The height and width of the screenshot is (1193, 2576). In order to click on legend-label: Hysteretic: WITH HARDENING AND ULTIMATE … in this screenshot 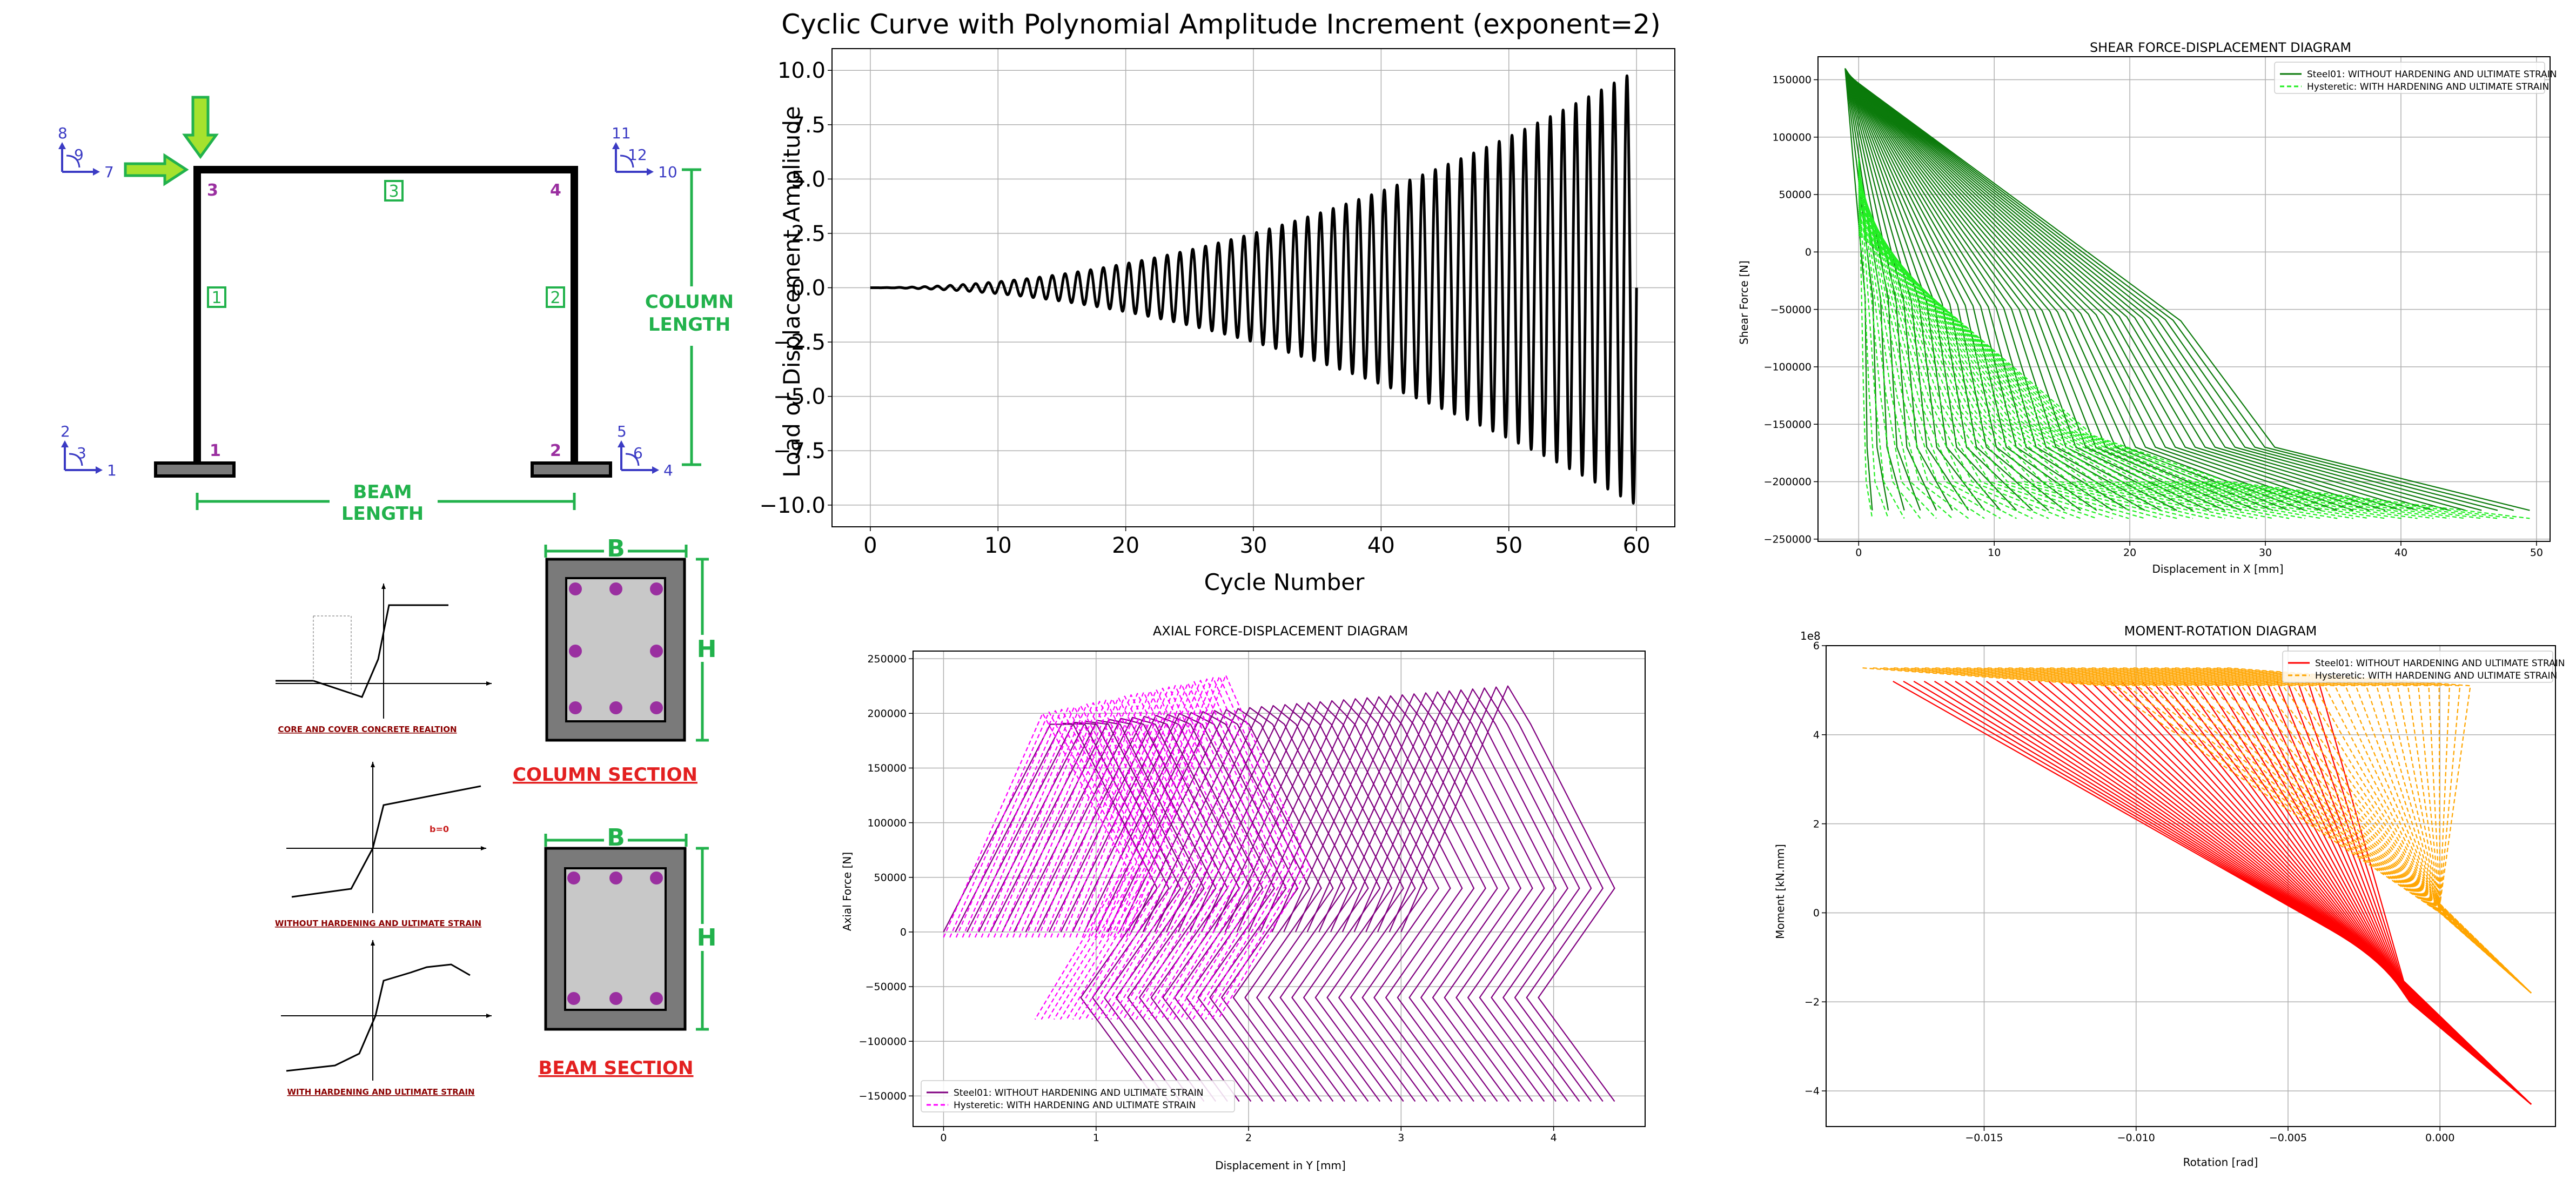, I will do `click(1075, 1106)`.